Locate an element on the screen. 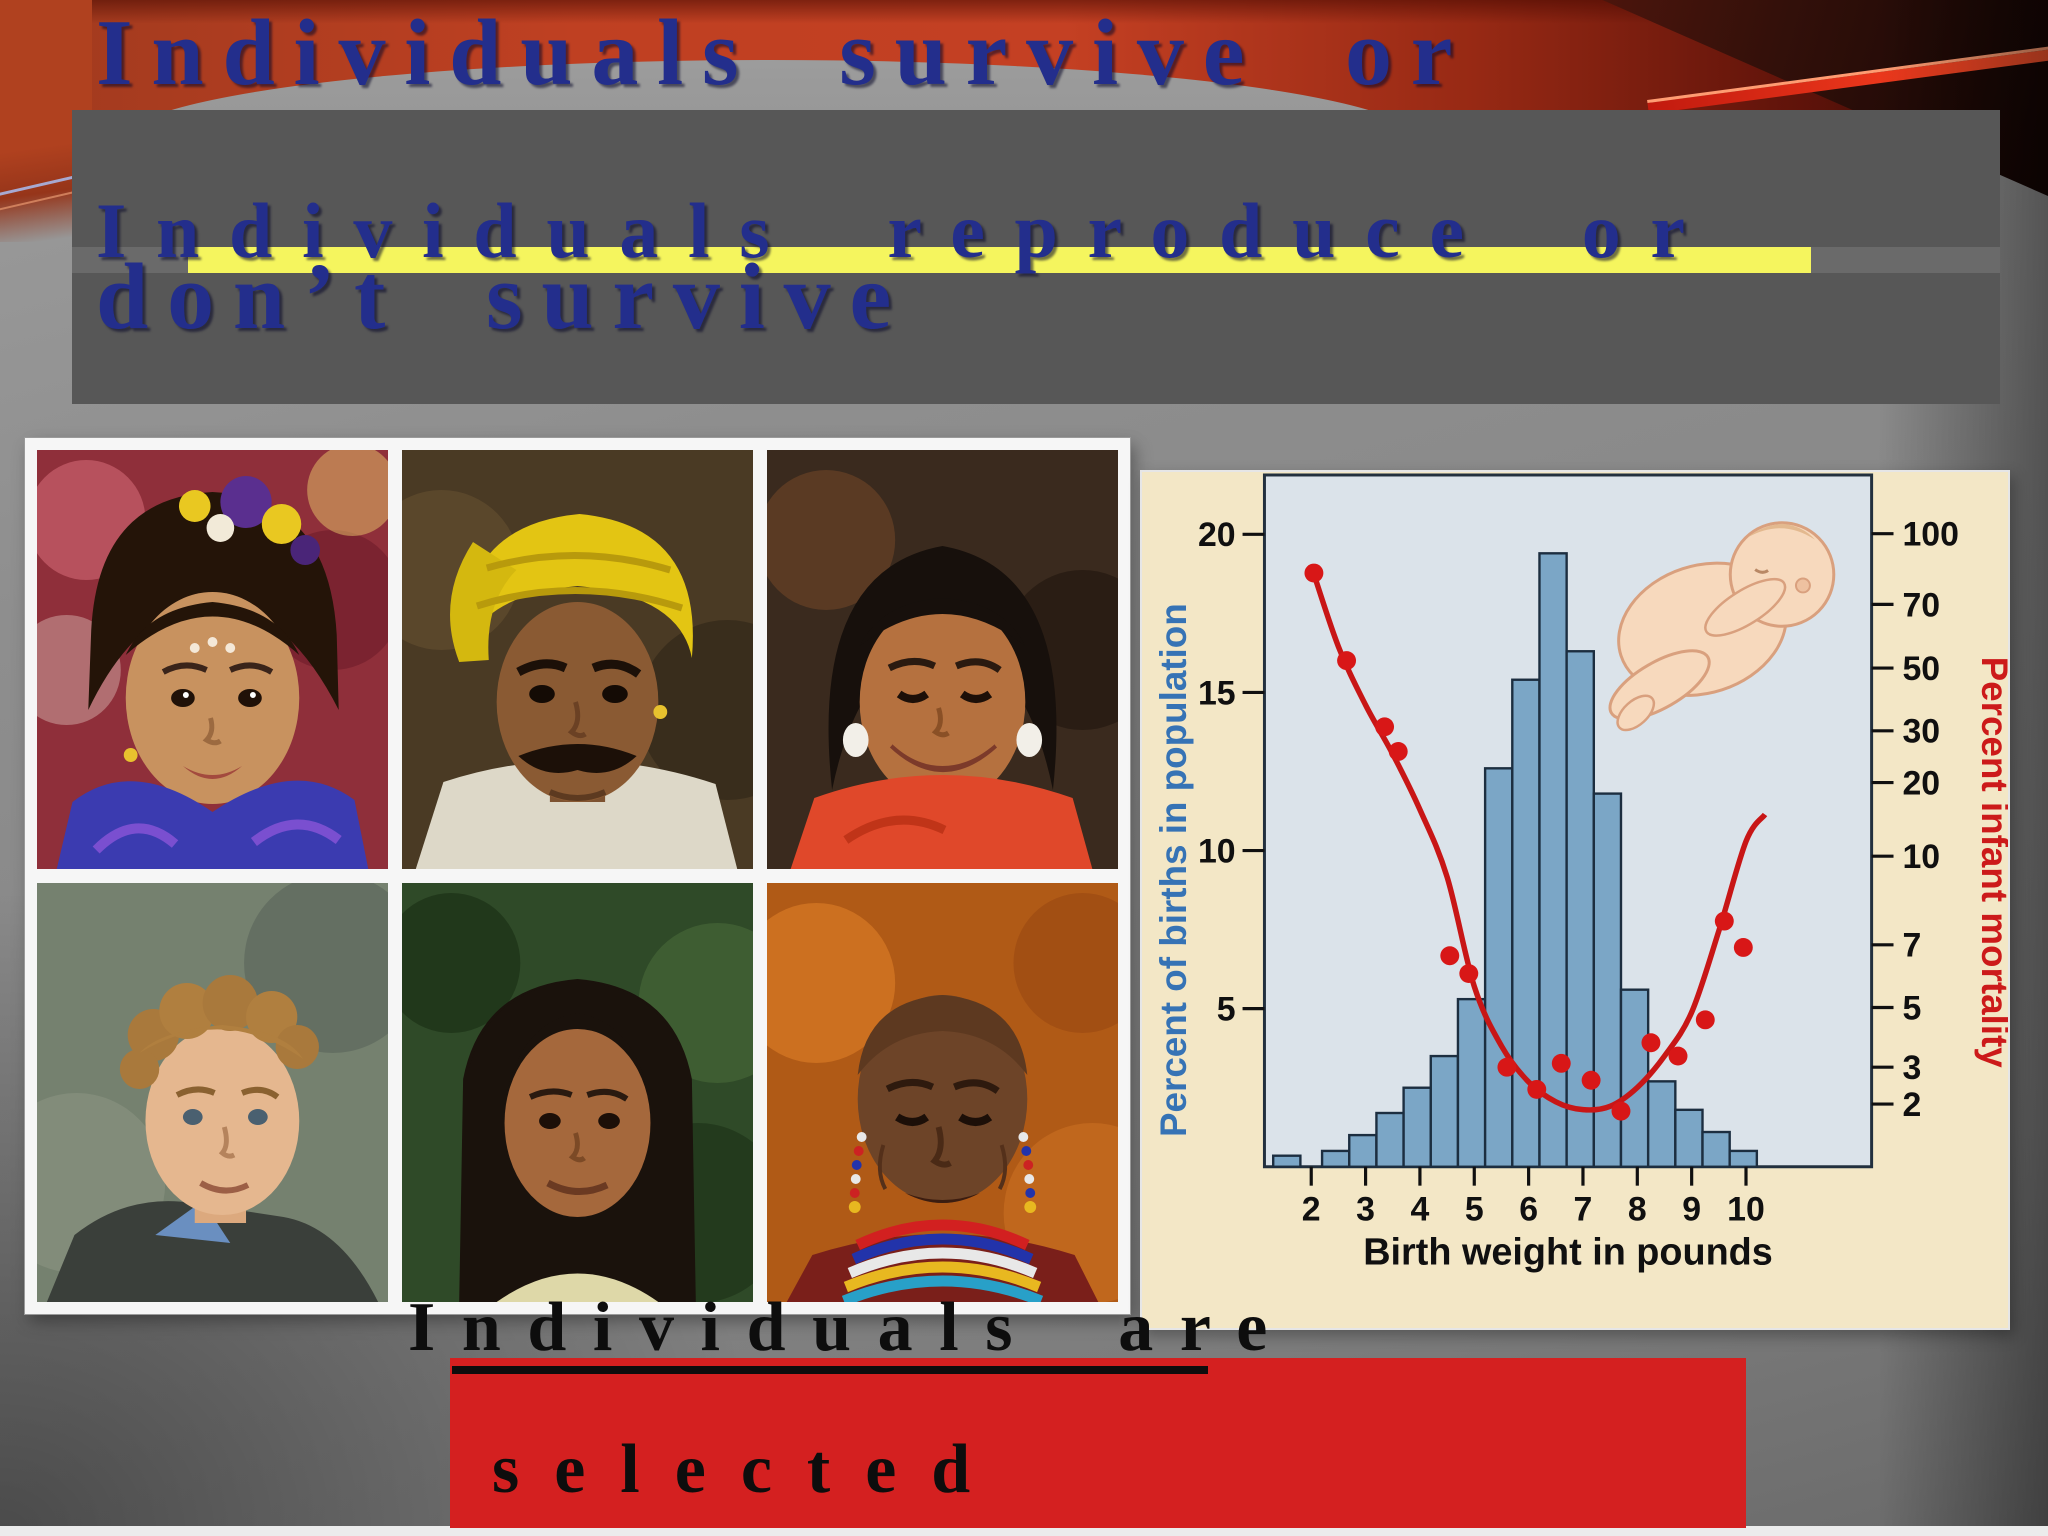  svg-text: 50 is located at coordinates (1921, 669).